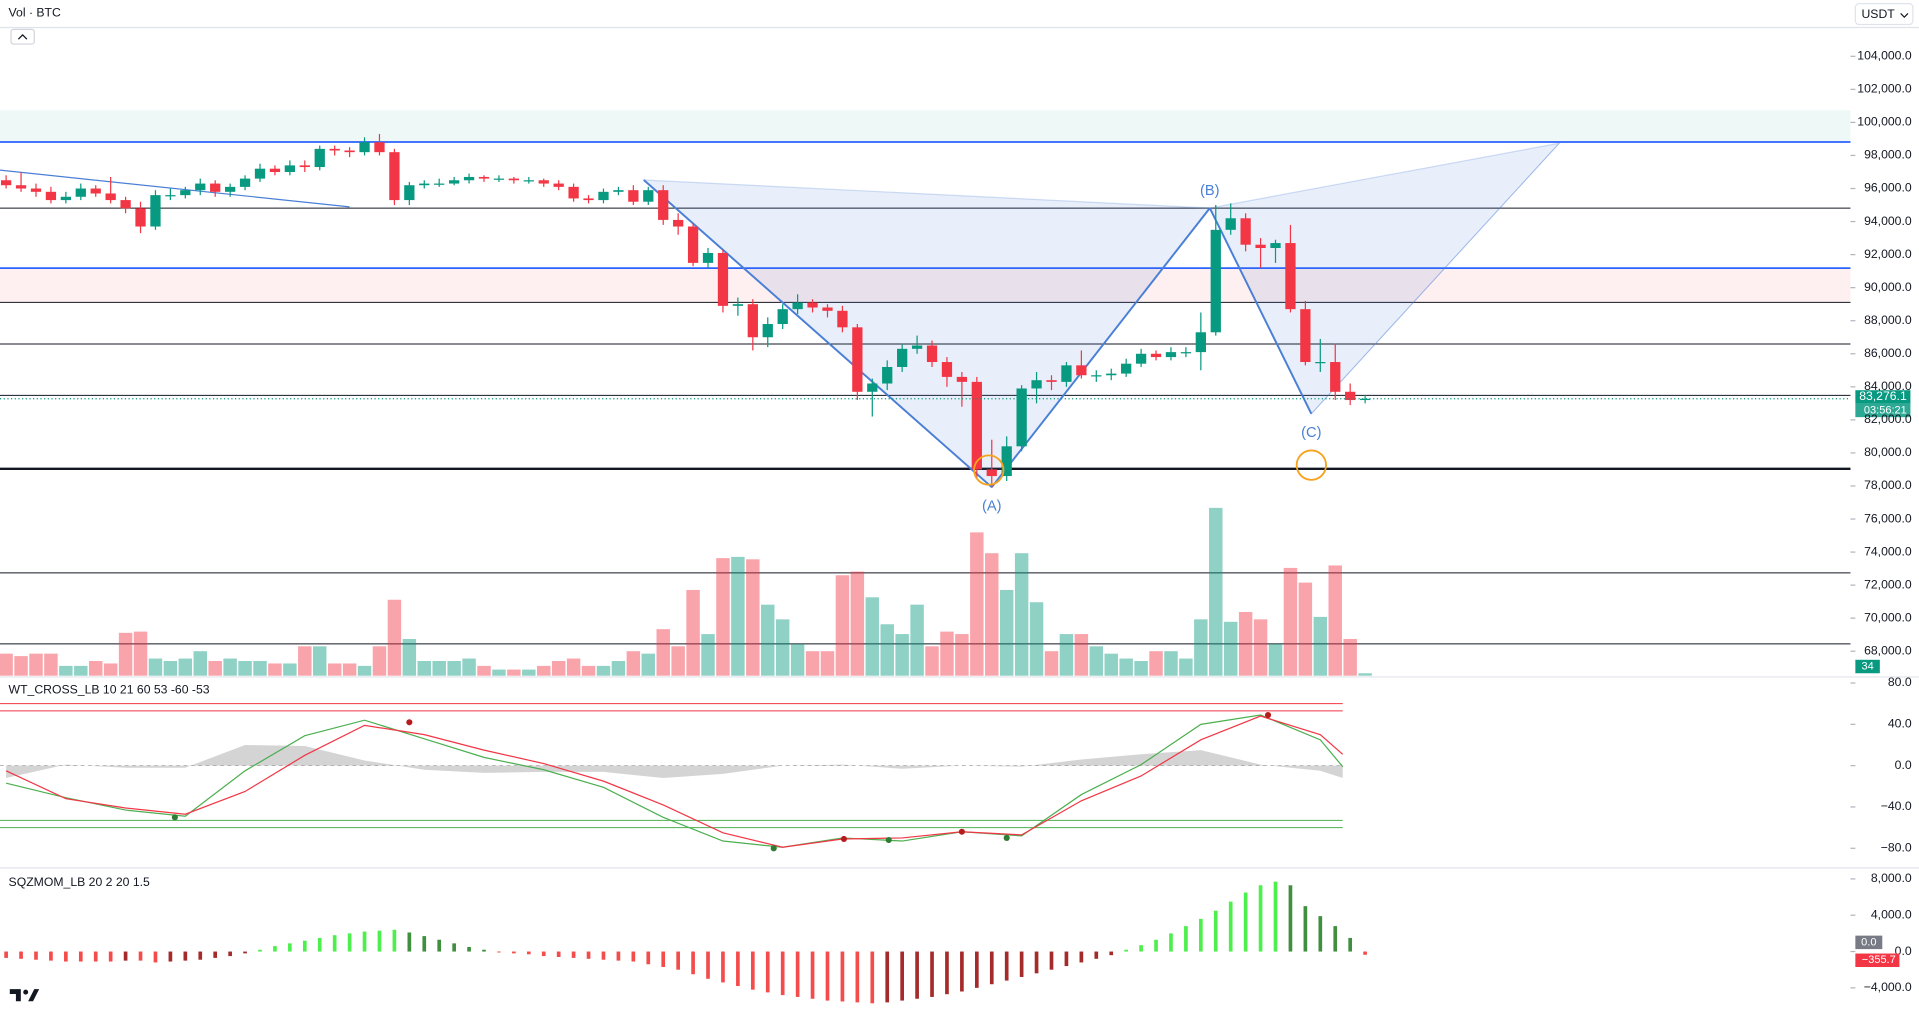  Describe the element at coordinates (79, 882) in the screenshot. I see `indicator-title: SQZMOM_LB 20 2 20 1.5` at that location.